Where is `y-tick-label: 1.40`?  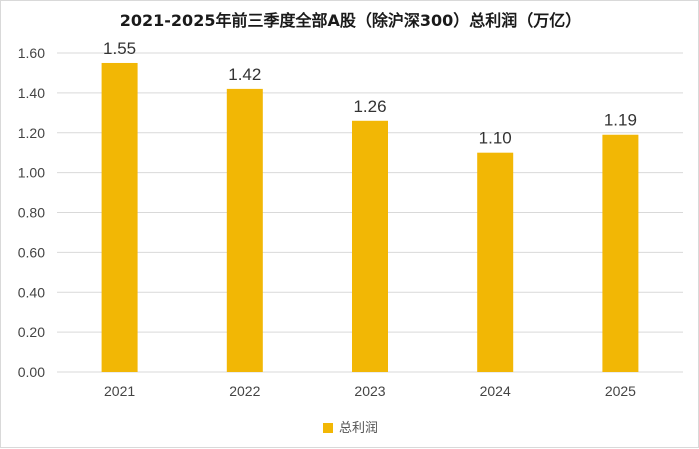
y-tick-label: 1.40 is located at coordinates (31, 93).